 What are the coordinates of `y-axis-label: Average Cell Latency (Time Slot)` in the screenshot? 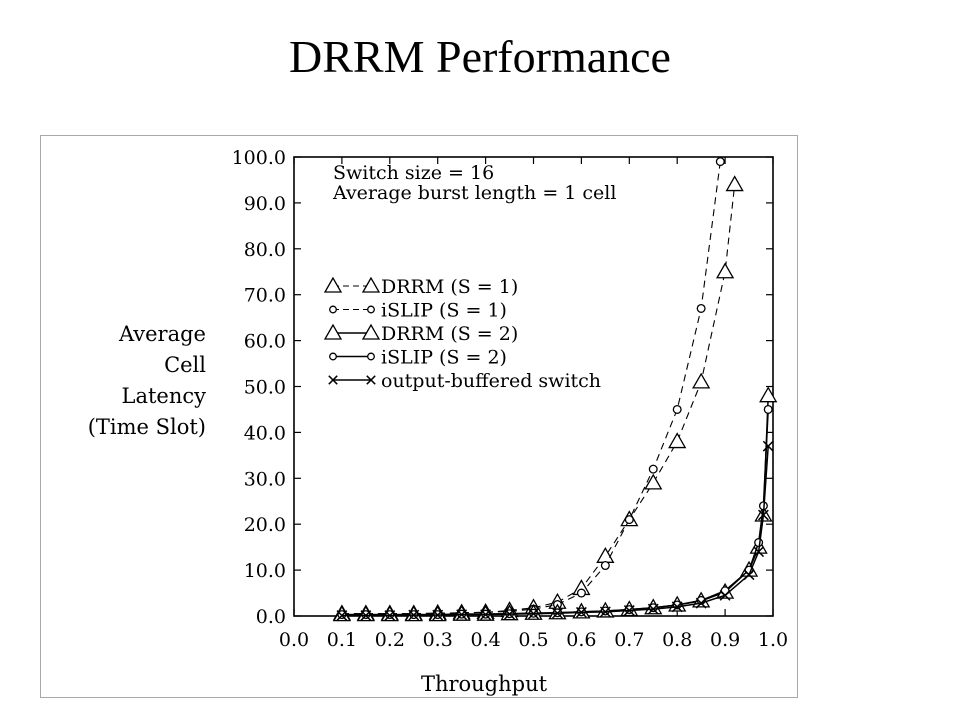 It's located at (147, 380).